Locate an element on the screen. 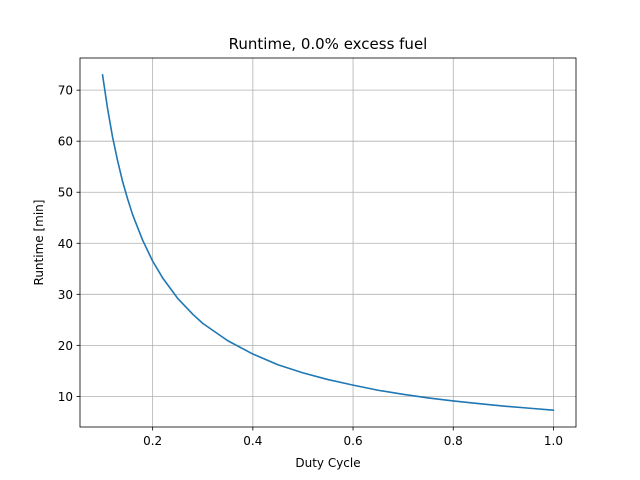 This screenshot has width=640, height=480. x-axis-label: Duty Cycle is located at coordinates (327, 463).